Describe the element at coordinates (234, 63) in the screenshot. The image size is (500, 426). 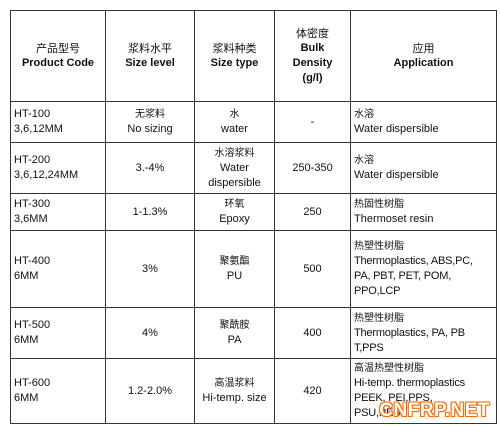
I see `header-size-type-en: Size type` at that location.